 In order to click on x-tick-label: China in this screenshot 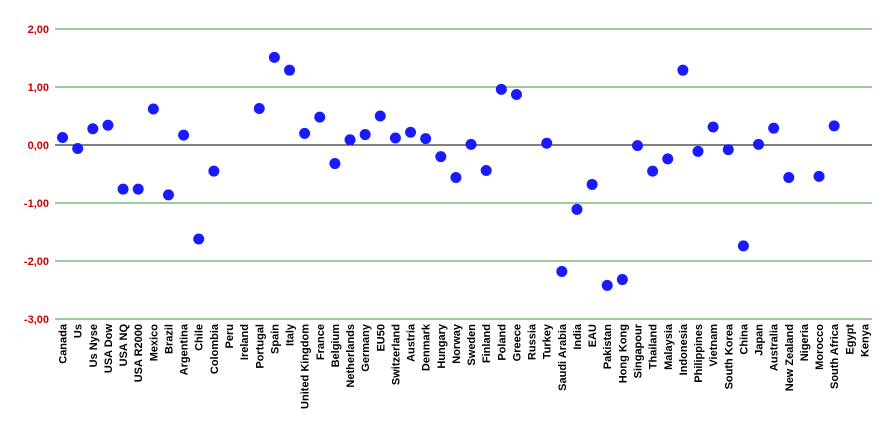, I will do `click(744, 338)`.